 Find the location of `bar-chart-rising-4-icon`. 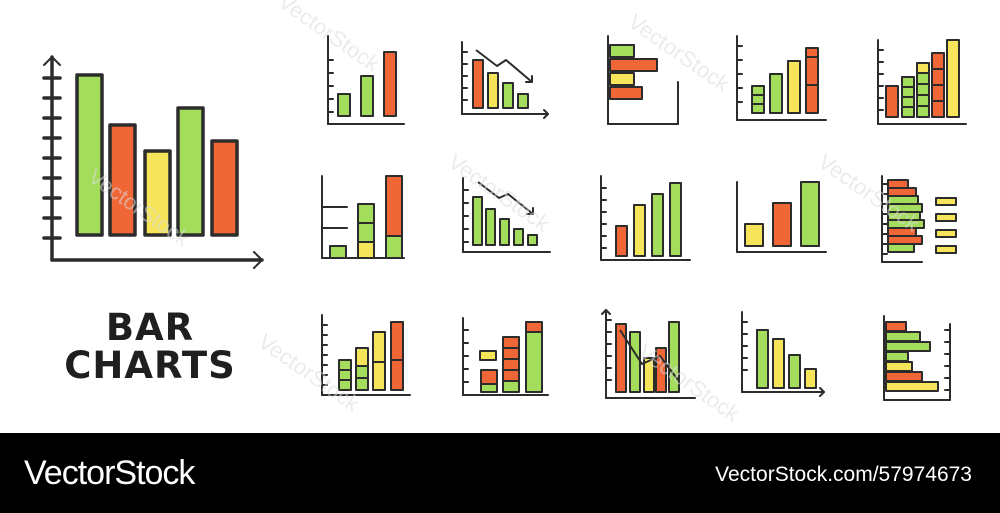

bar-chart-rising-4-icon is located at coordinates (645, 218).